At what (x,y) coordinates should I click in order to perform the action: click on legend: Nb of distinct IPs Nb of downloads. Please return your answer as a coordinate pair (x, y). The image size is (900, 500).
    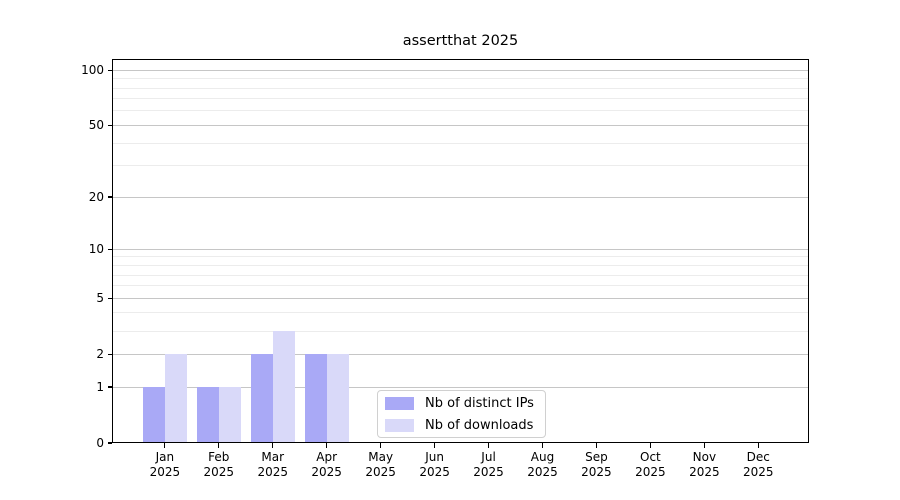
    Looking at the image, I should click on (461, 414).